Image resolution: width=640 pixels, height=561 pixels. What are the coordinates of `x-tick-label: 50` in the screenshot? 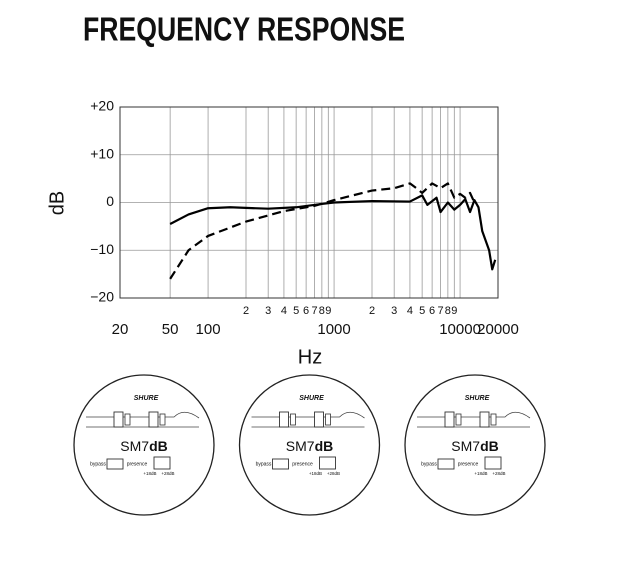 It's located at (170, 329).